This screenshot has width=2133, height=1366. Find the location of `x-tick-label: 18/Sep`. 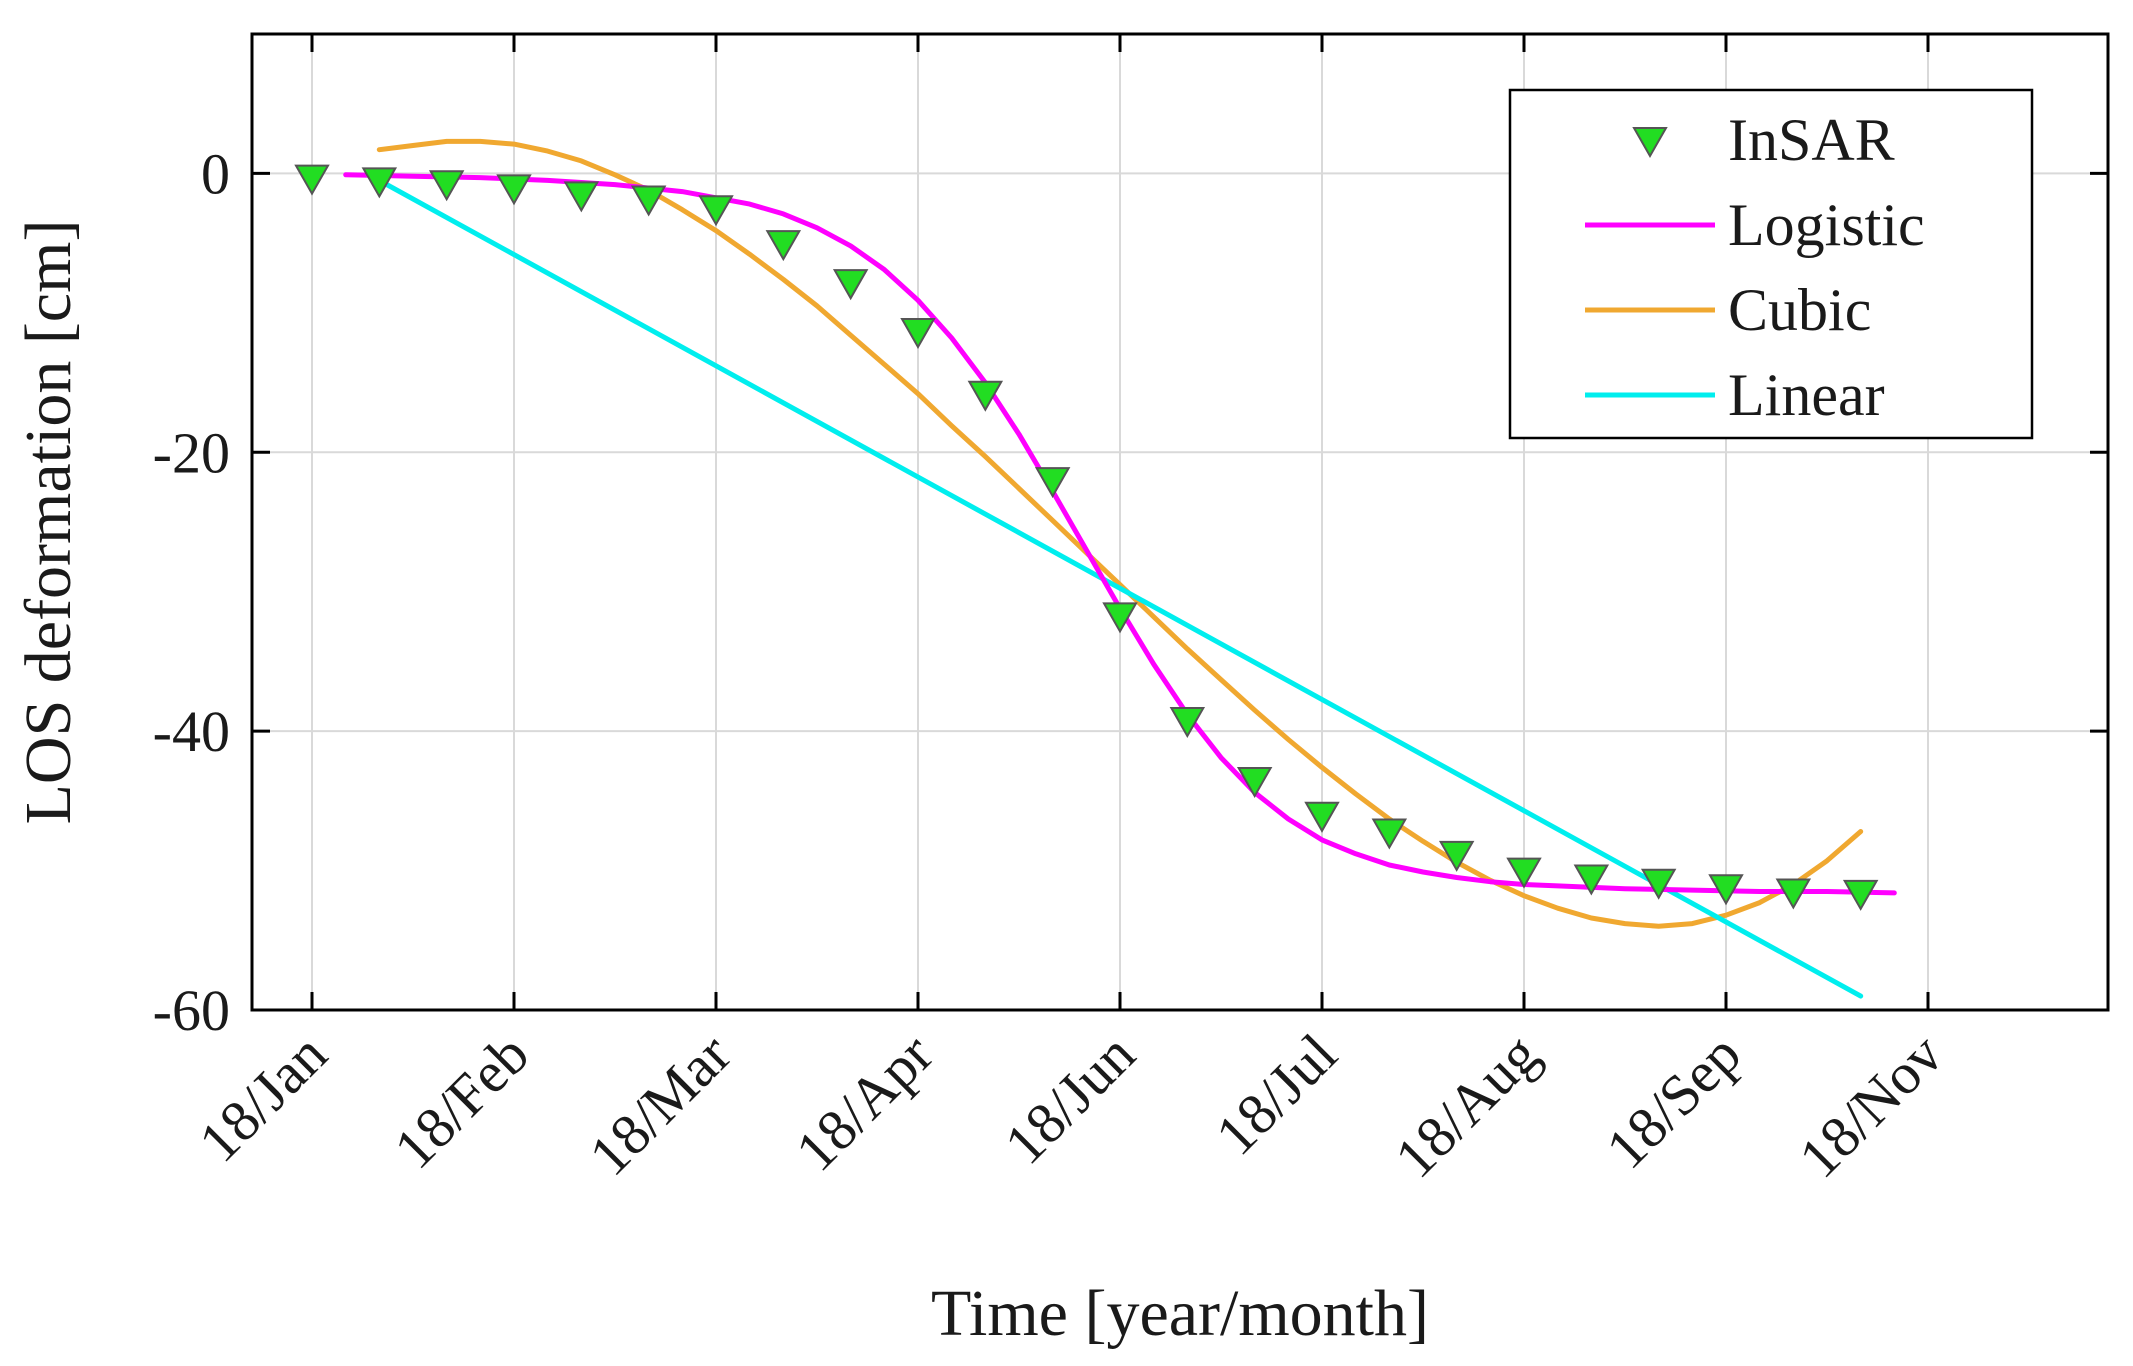

x-tick-label: 18/Sep is located at coordinates (1673, 1101).